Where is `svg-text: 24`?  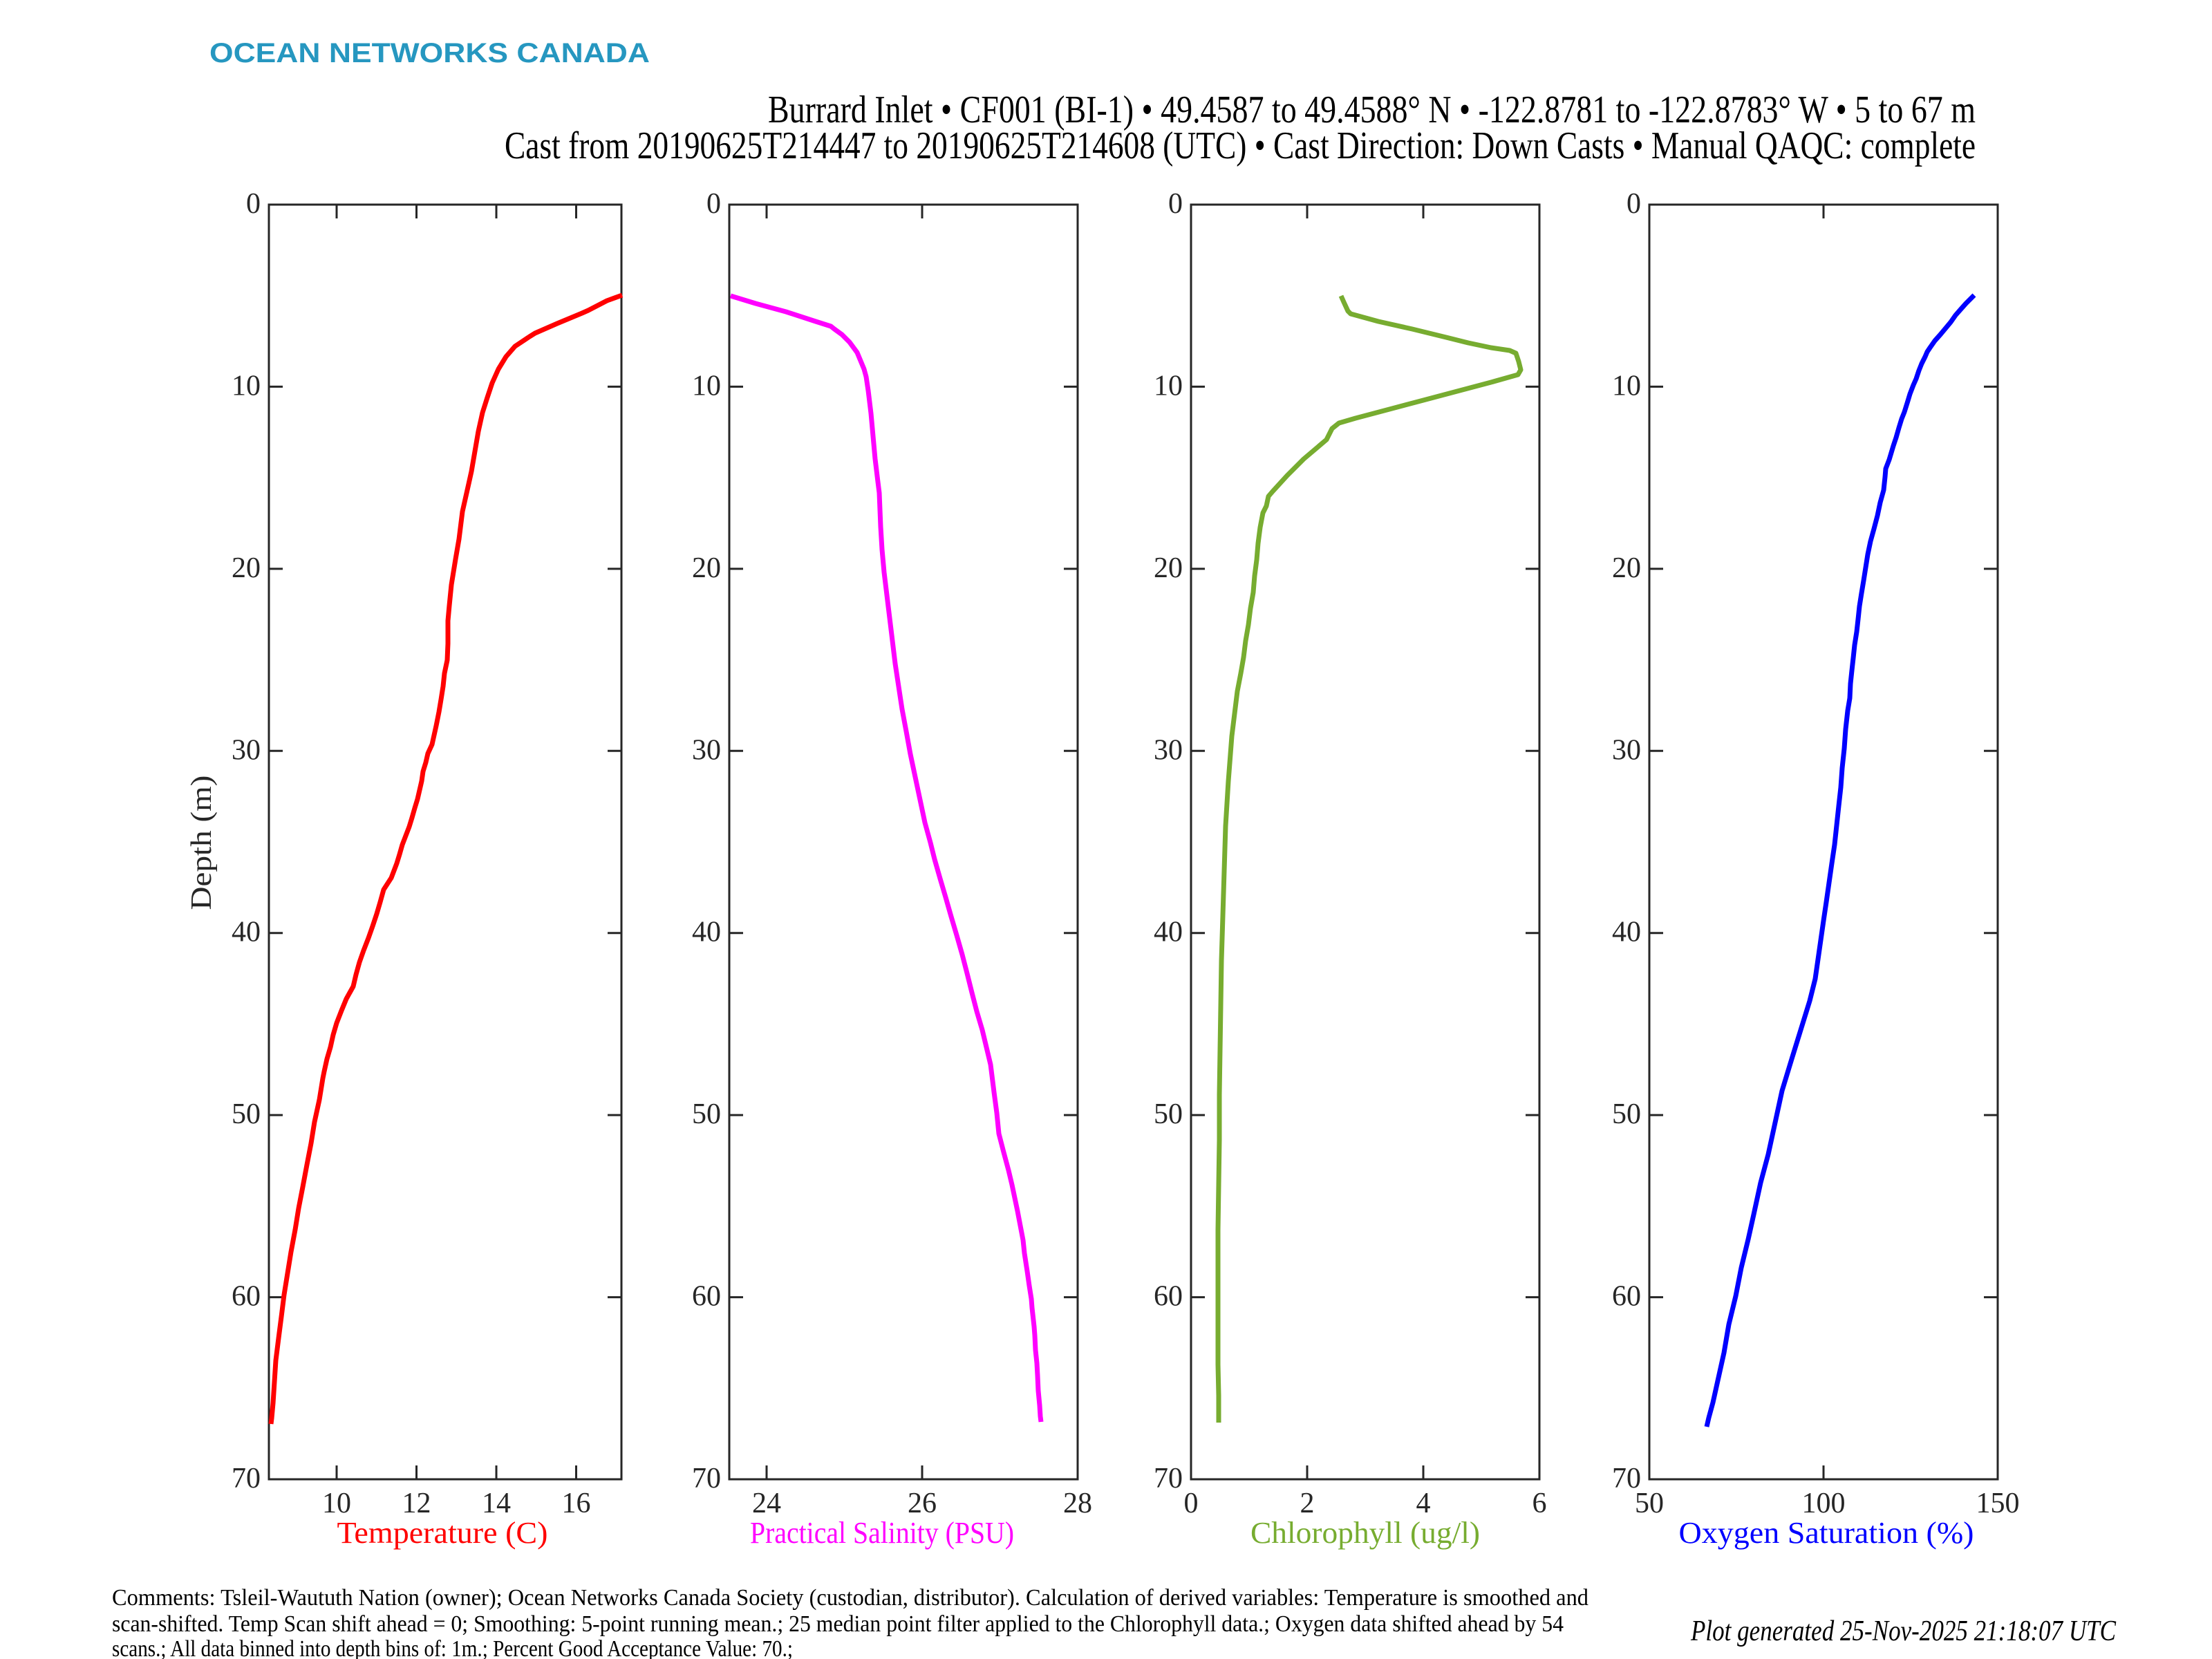
svg-text: 24 is located at coordinates (766, 1503).